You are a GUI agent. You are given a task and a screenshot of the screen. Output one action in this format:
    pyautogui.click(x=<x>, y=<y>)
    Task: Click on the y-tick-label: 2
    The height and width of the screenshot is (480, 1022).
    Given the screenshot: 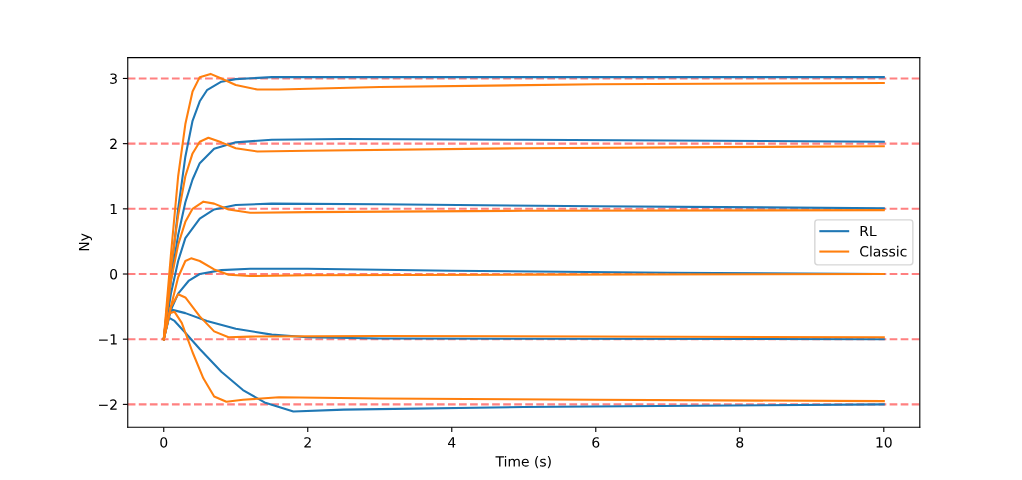 What is the action you would take?
    pyautogui.click(x=113, y=143)
    